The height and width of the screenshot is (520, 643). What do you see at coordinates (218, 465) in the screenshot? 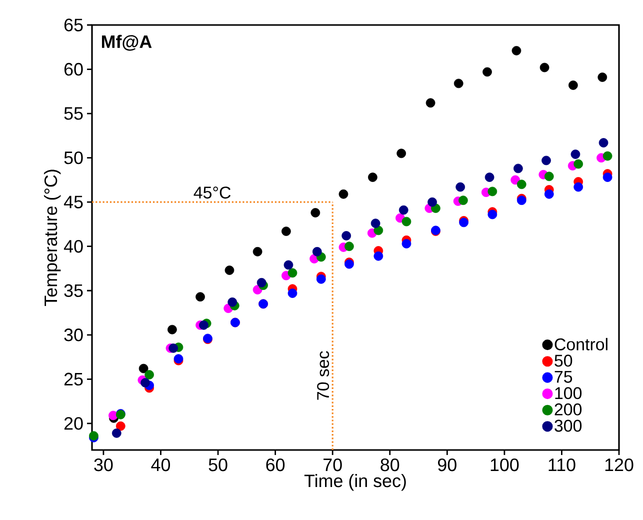
I see `x-tick-label: 50` at bounding box center [218, 465].